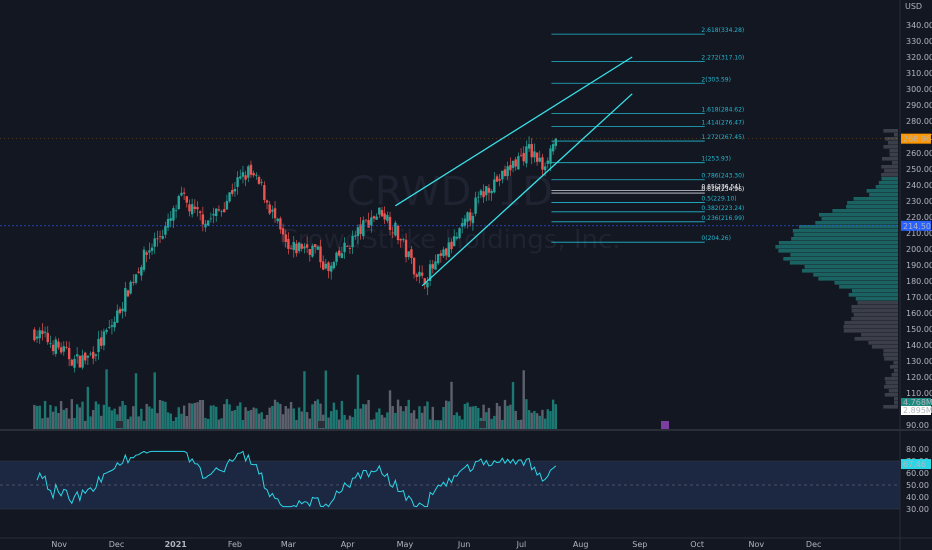 The image size is (932, 550). I want to click on last-price-badge-text: 268.96, so click(917, 139).